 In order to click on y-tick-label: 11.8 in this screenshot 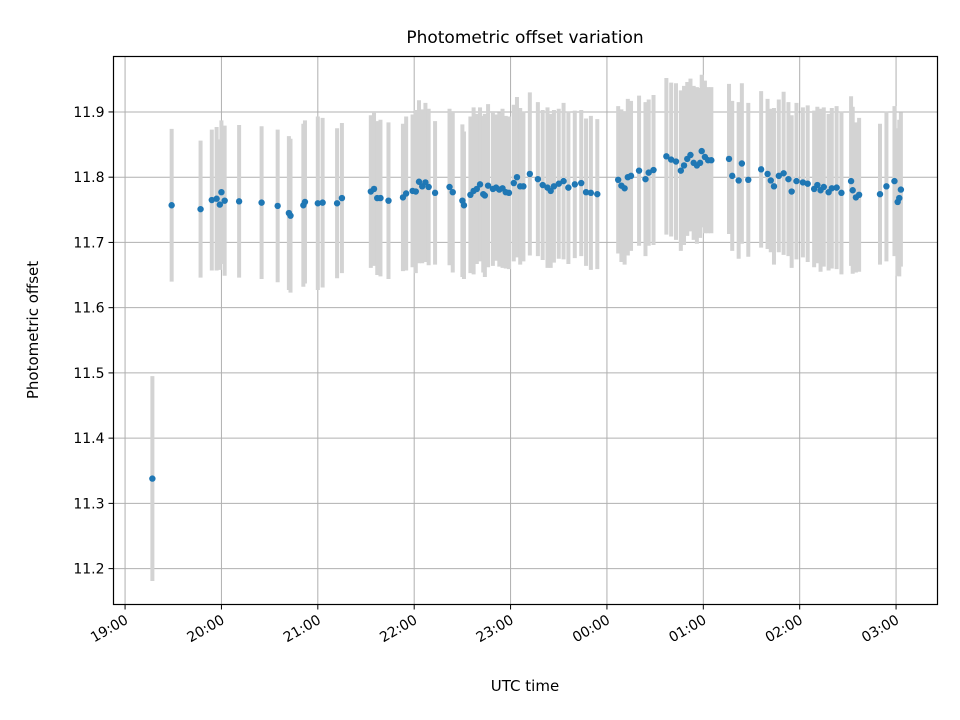, I will do `click(88, 178)`.